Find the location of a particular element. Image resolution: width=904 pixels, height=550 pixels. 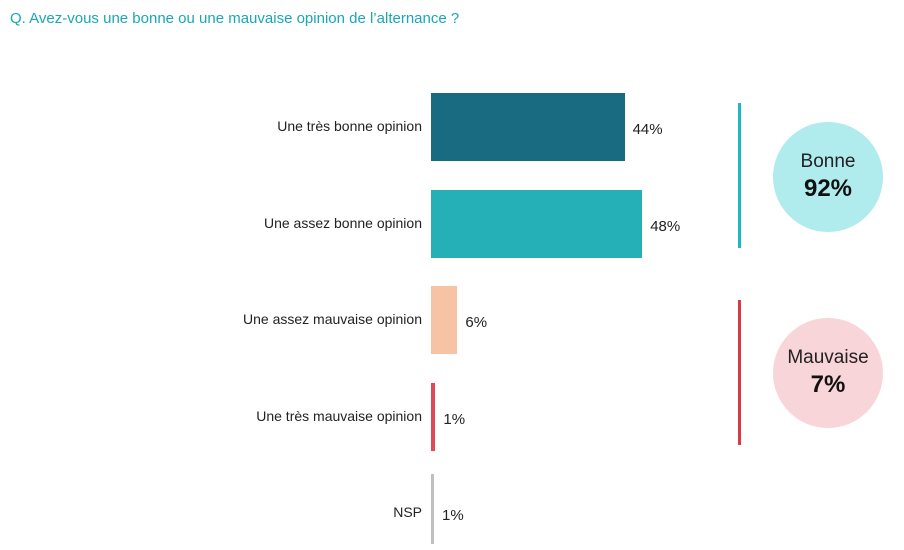

category-label: Une très bonne opinion is located at coordinates (349, 126).